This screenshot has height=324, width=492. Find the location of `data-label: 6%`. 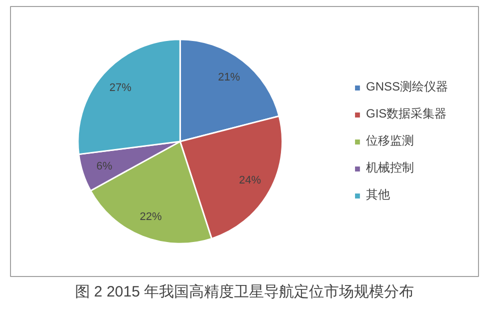

data-label: 6% is located at coordinates (104, 166).